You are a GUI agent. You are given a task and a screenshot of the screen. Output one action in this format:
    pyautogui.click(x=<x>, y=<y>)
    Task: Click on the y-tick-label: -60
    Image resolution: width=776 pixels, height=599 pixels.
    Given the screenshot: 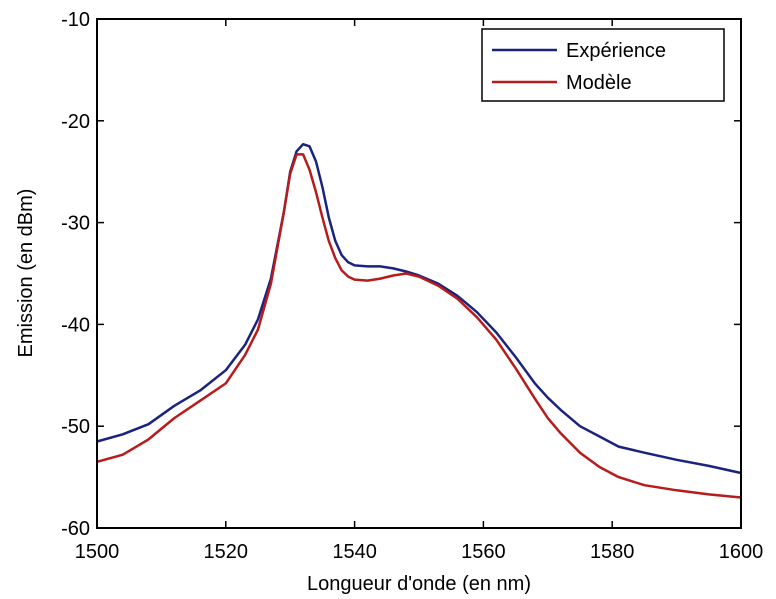 What is the action you would take?
    pyautogui.click(x=75, y=529)
    